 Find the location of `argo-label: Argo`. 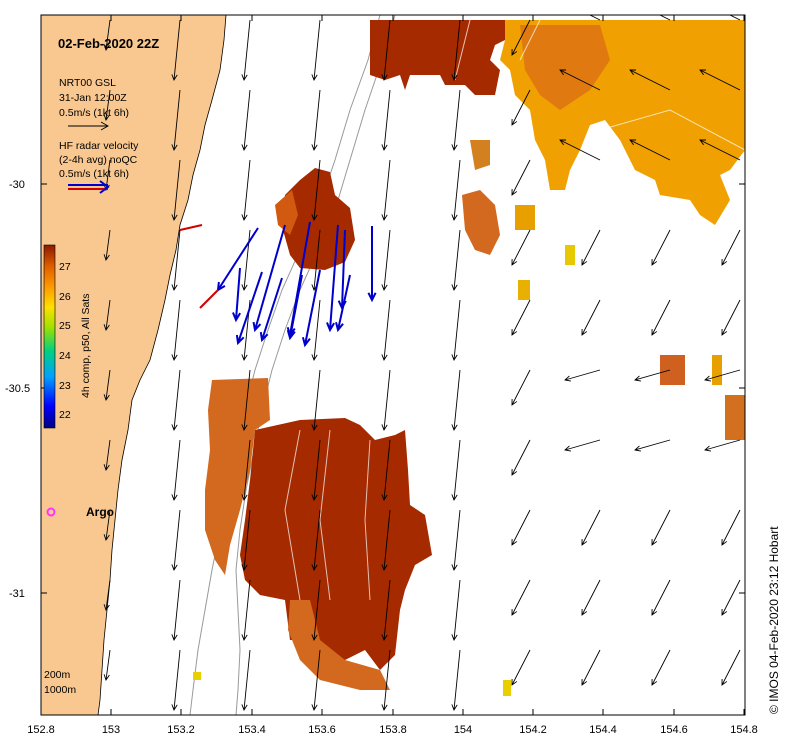

argo-label: Argo is located at coordinates (100, 512).